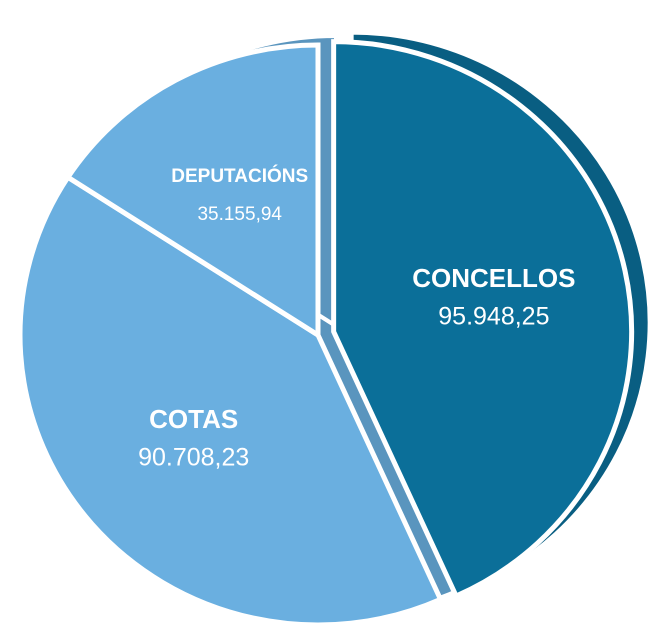  What do you see at coordinates (239, 214) in the screenshot?
I see `slice-value: 35.155,94` at bounding box center [239, 214].